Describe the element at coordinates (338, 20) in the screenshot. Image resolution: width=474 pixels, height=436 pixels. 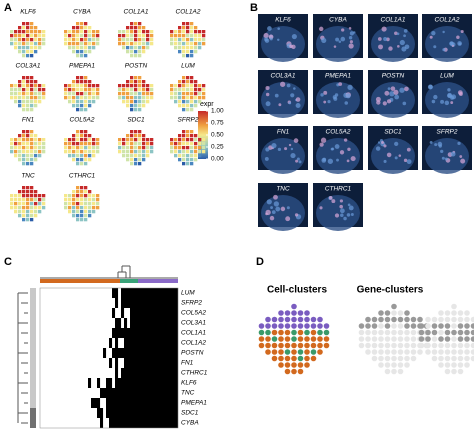
I see `gene-label: CYBA` at that location.